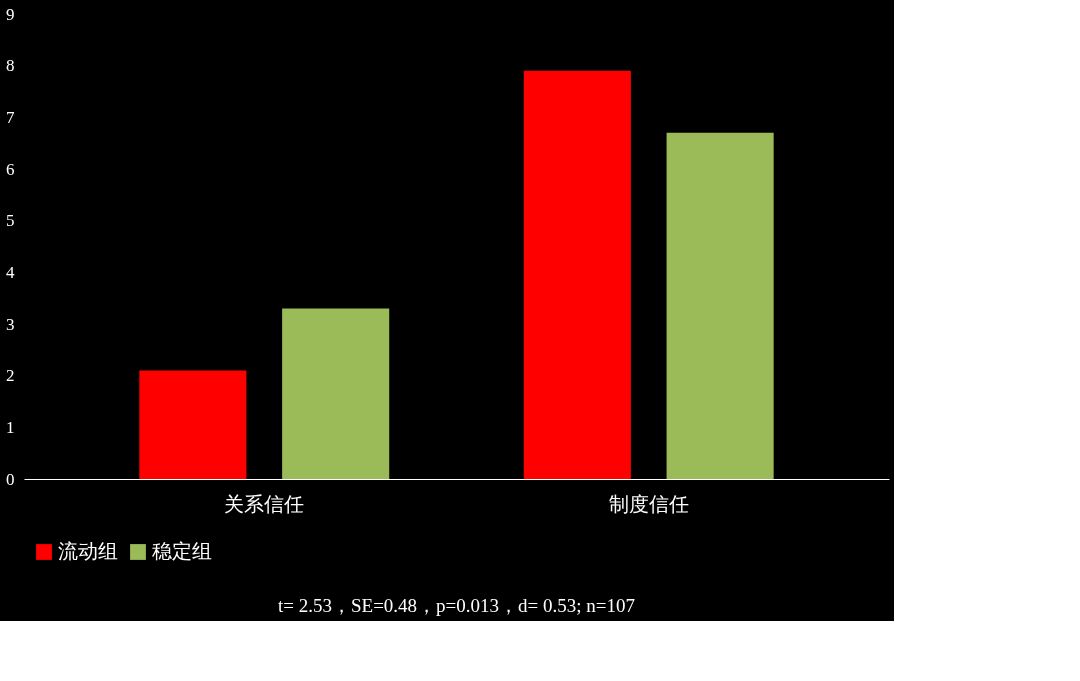  Describe the element at coordinates (648, 503) in the screenshot. I see `x-tick-label: 制度信任` at that location.